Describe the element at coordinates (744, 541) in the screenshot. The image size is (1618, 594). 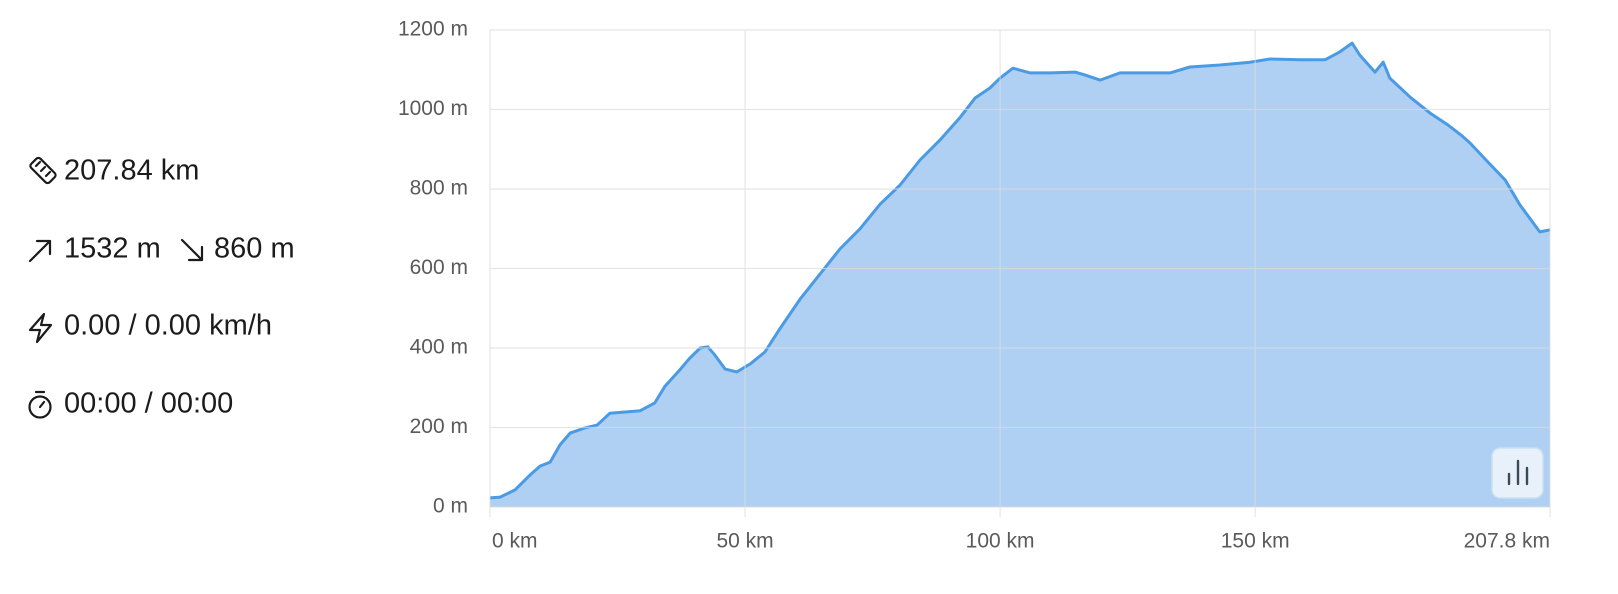
I see `x-tick-label: 50 km` at that location.